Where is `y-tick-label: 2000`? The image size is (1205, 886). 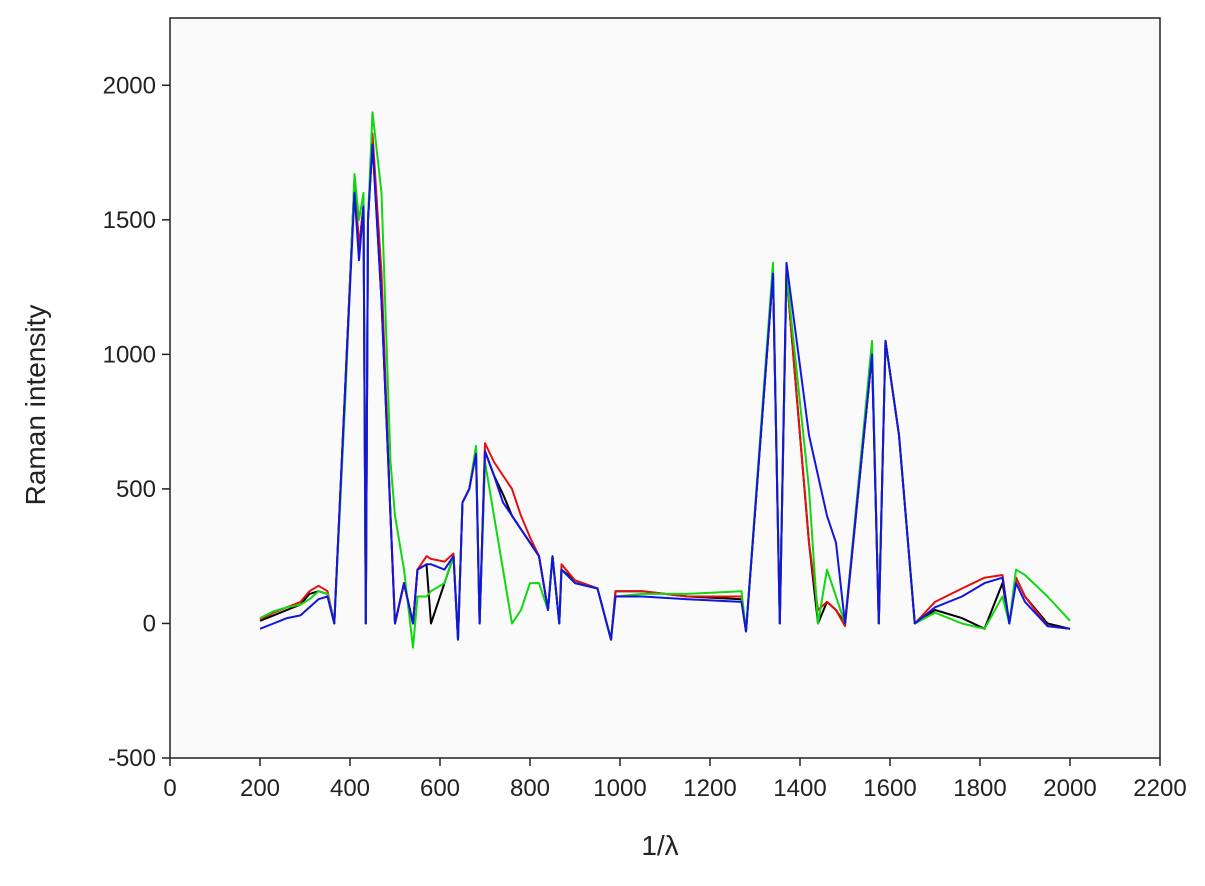 y-tick-label: 2000 is located at coordinates (129, 85).